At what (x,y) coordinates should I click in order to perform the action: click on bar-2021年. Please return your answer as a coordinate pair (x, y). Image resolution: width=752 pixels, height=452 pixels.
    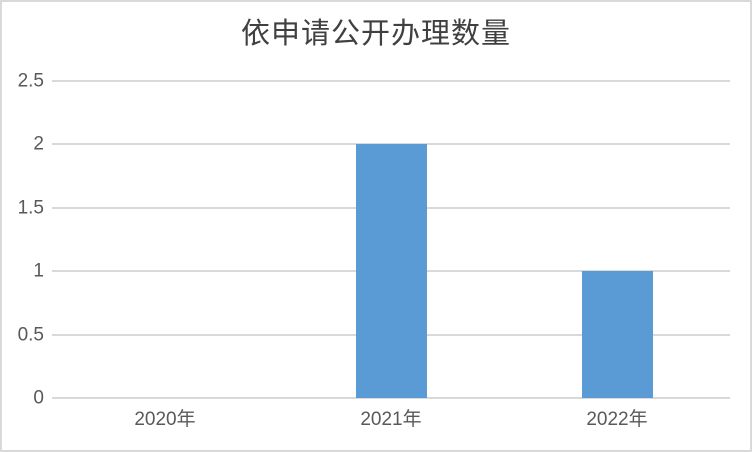
    Looking at the image, I should click on (391, 271).